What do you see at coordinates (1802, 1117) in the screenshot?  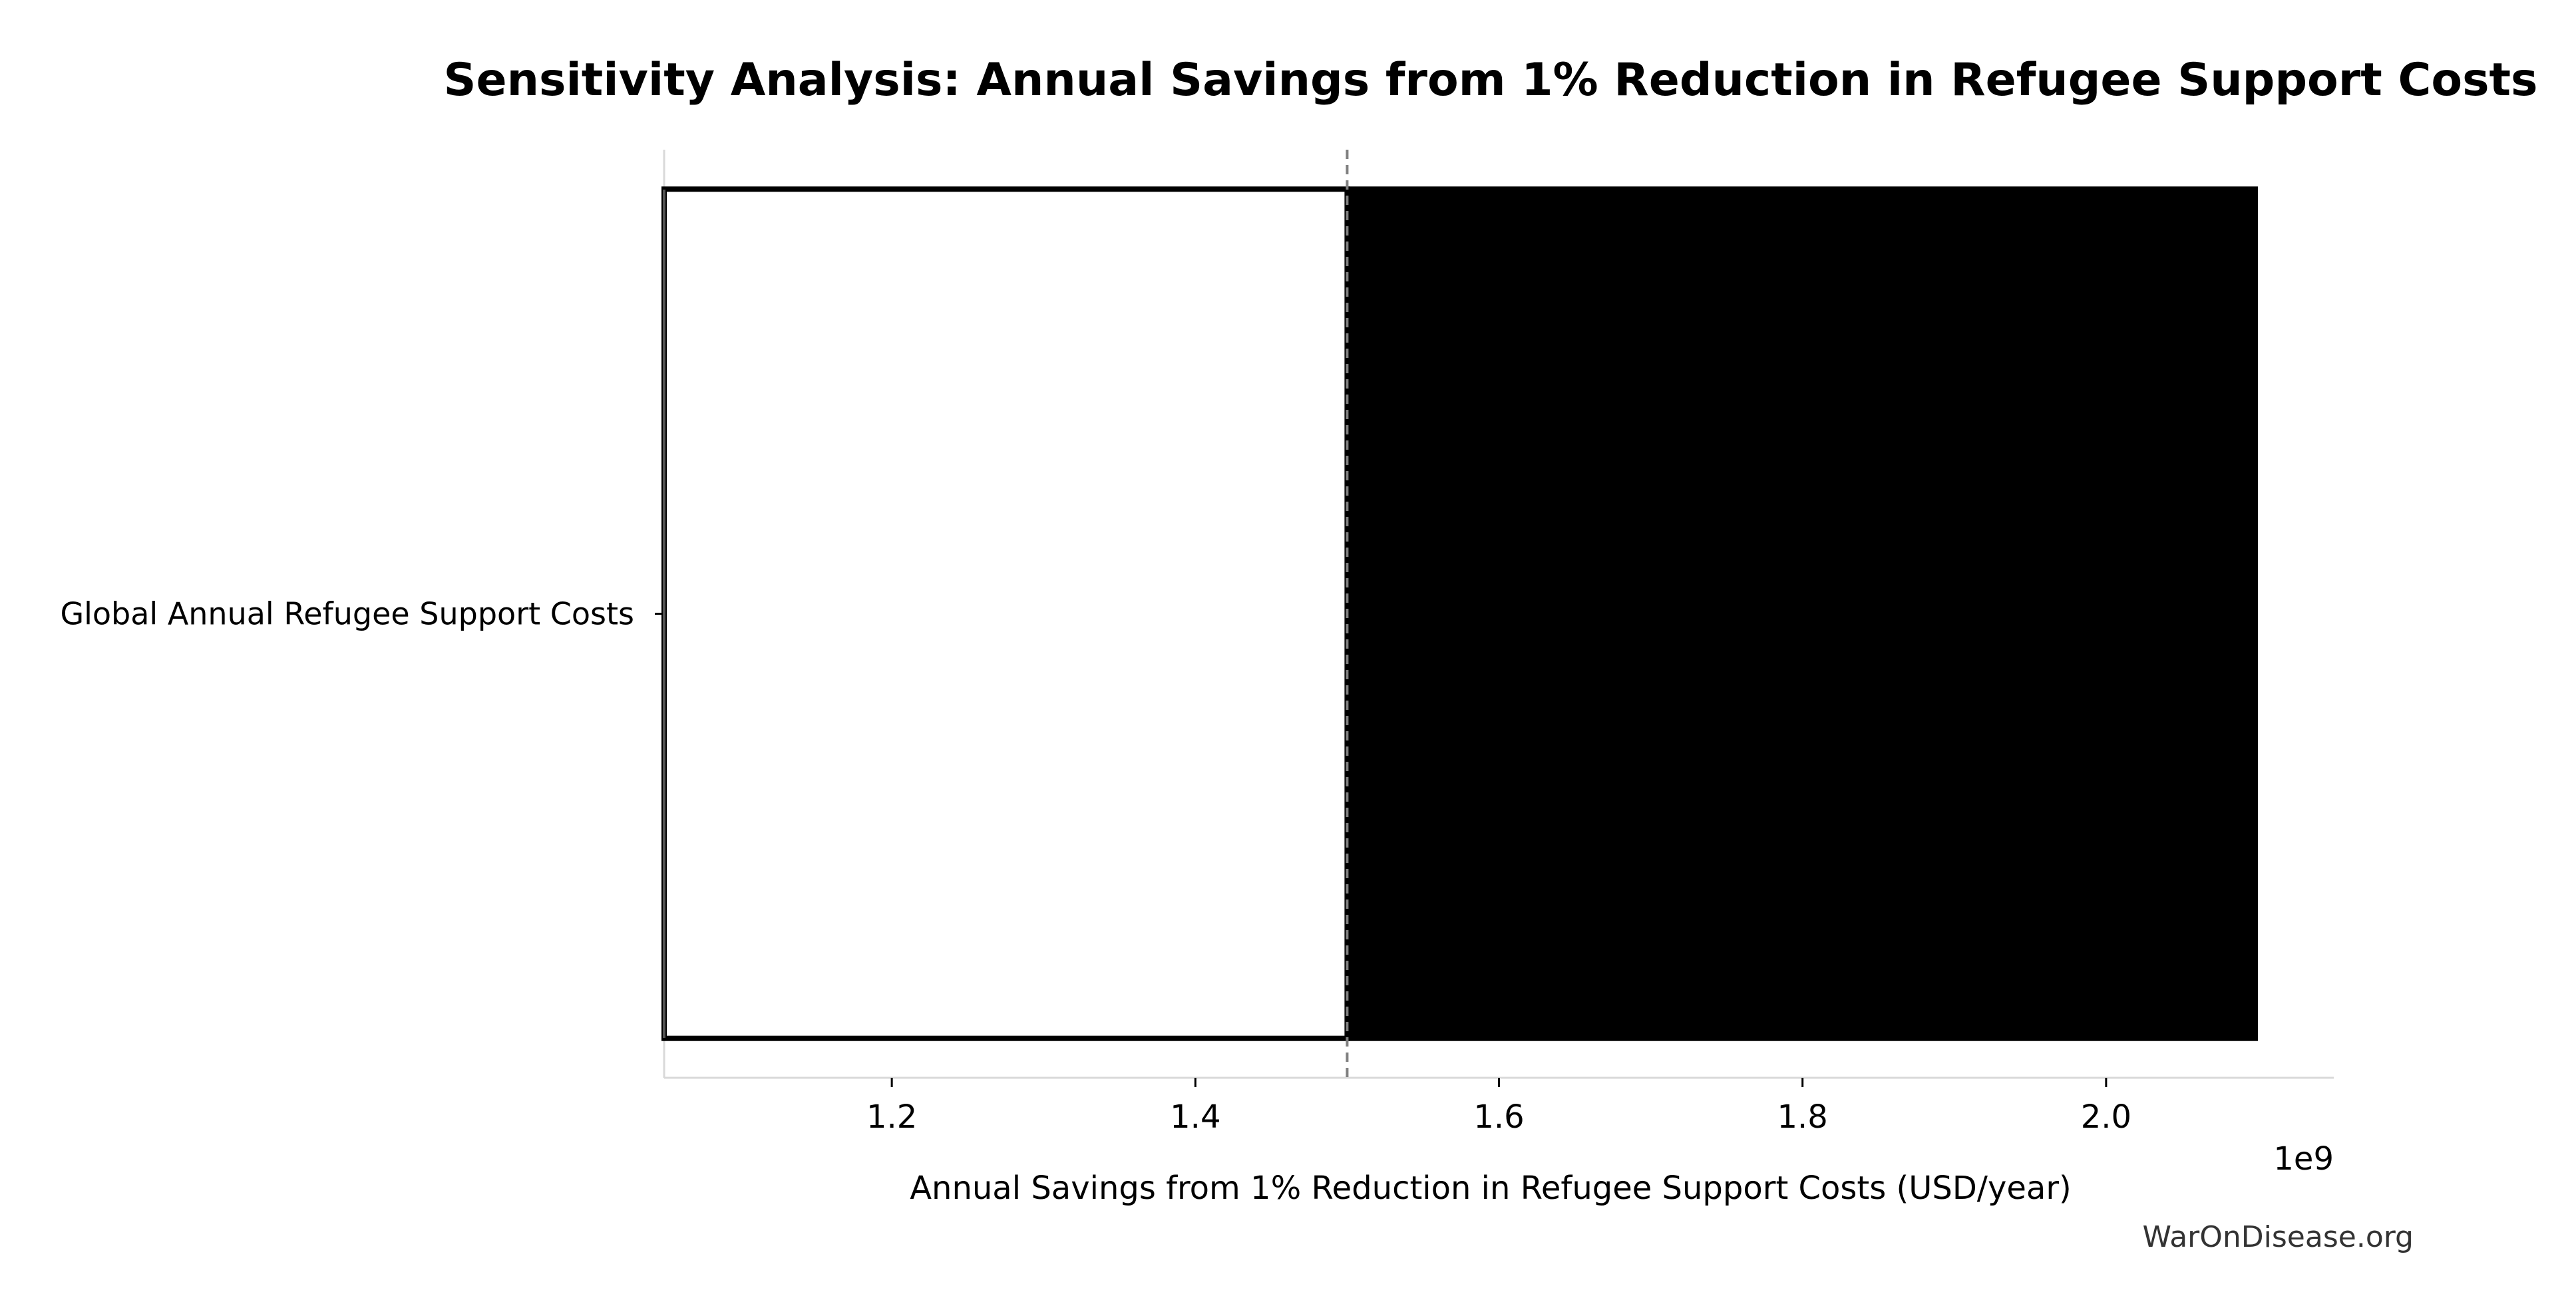 I see `x-tick-label-3: 1.8` at bounding box center [1802, 1117].